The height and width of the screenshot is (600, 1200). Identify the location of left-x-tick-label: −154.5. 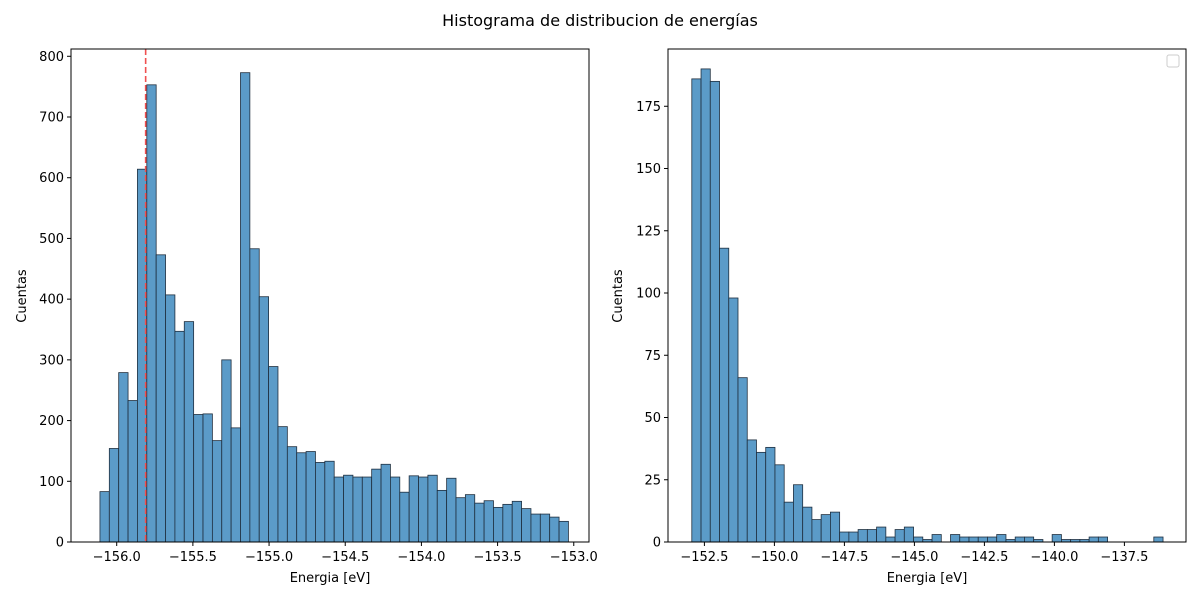
(345, 557).